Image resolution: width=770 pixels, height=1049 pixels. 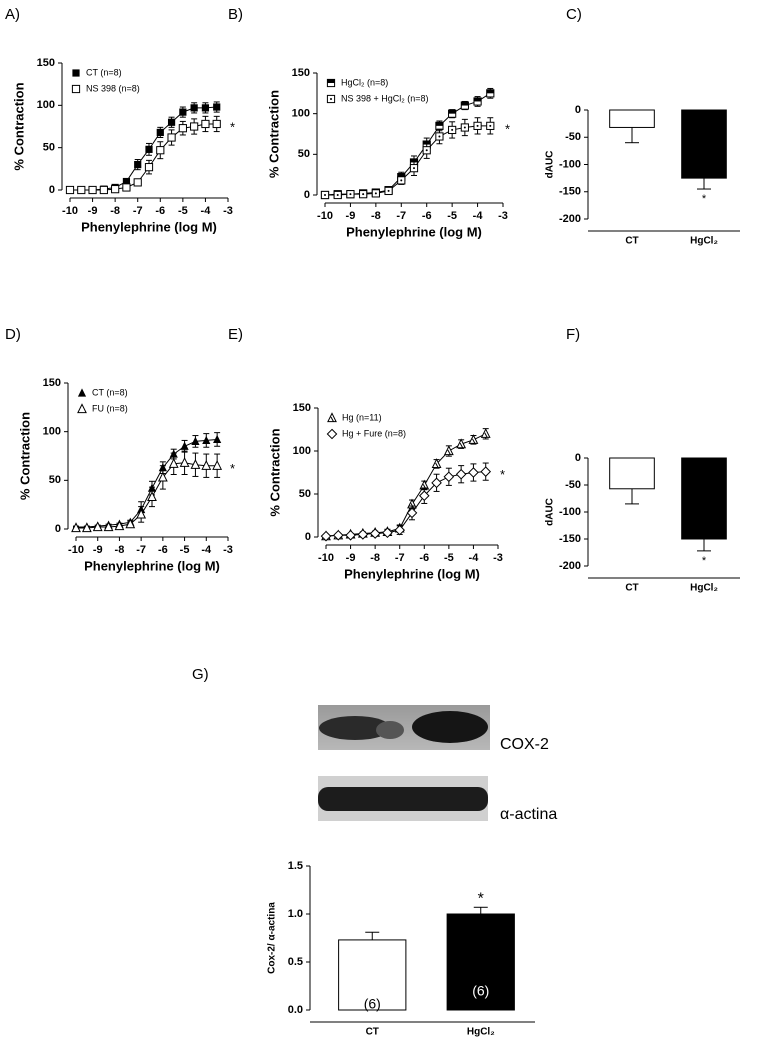 I want to click on x-tick-label: -3, so click(x=228, y=550).